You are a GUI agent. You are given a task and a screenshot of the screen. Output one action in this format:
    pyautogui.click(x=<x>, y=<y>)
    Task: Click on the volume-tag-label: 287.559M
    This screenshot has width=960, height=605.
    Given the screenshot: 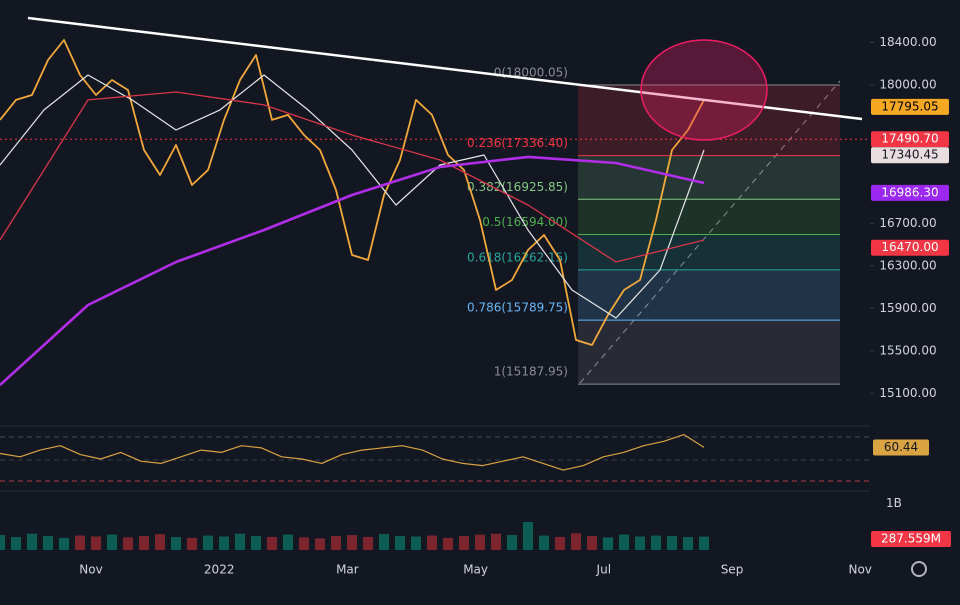 What is the action you would take?
    pyautogui.click(x=911, y=539)
    